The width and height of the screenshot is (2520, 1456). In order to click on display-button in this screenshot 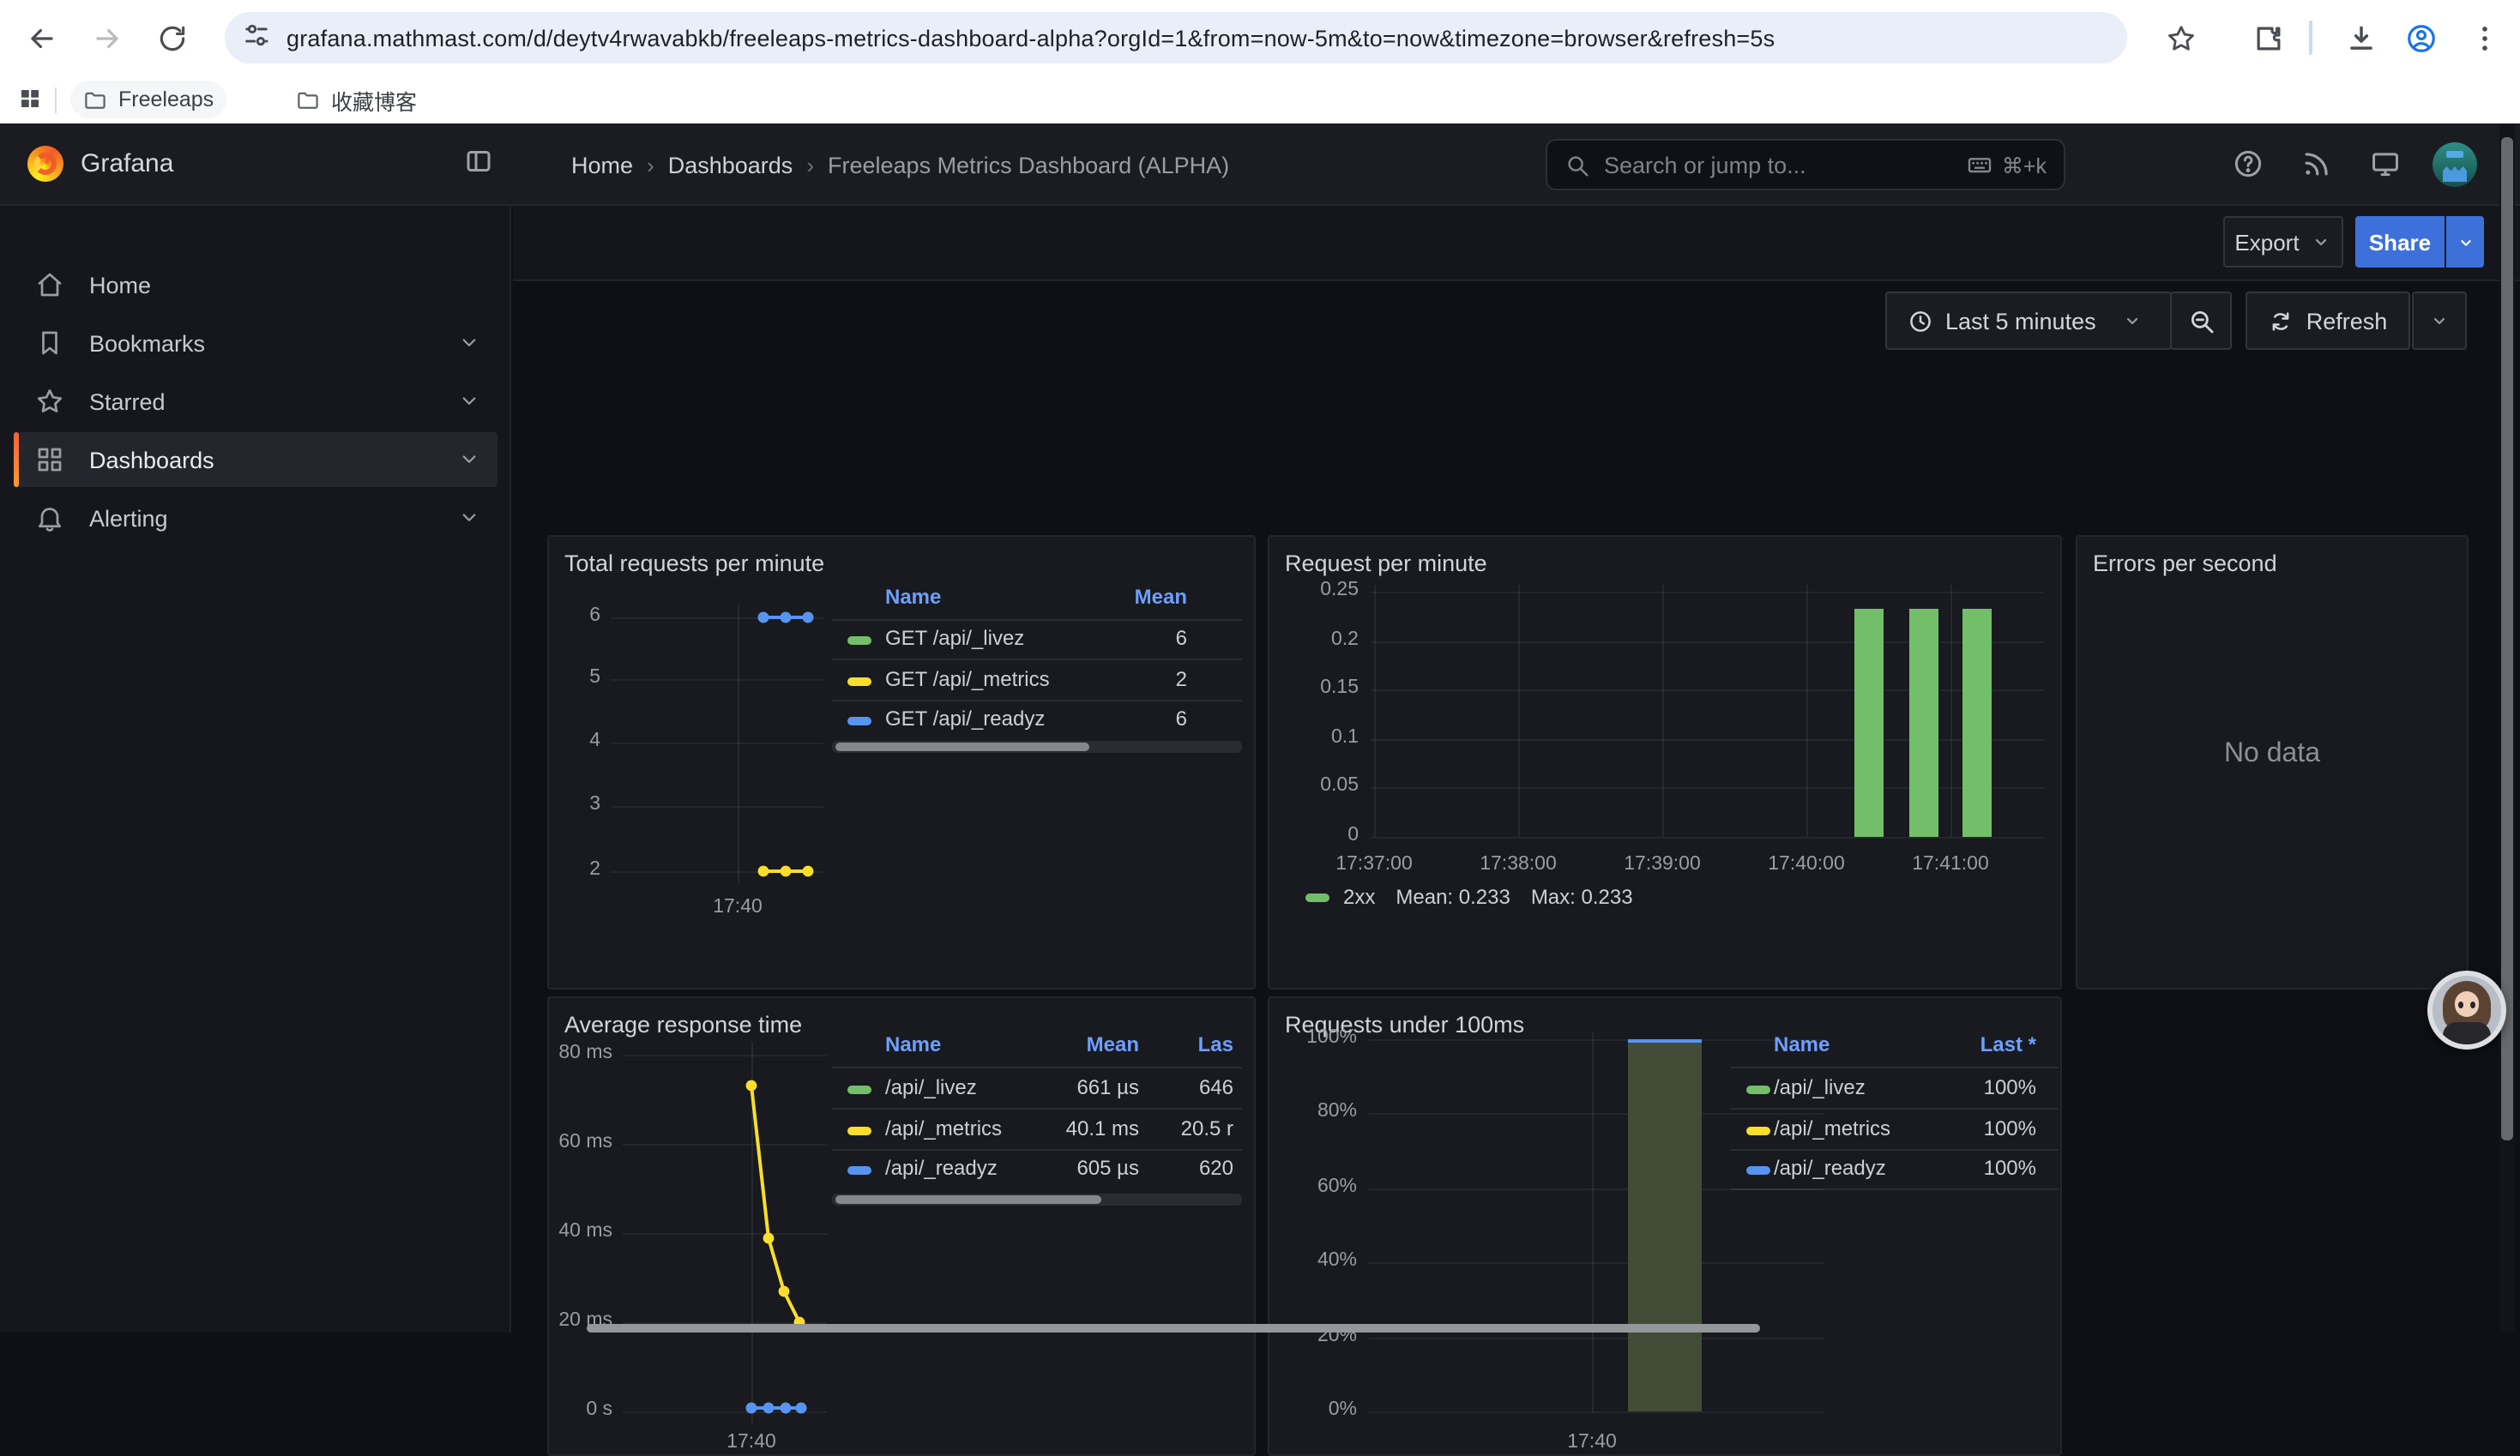, I will do `click(2386, 164)`.